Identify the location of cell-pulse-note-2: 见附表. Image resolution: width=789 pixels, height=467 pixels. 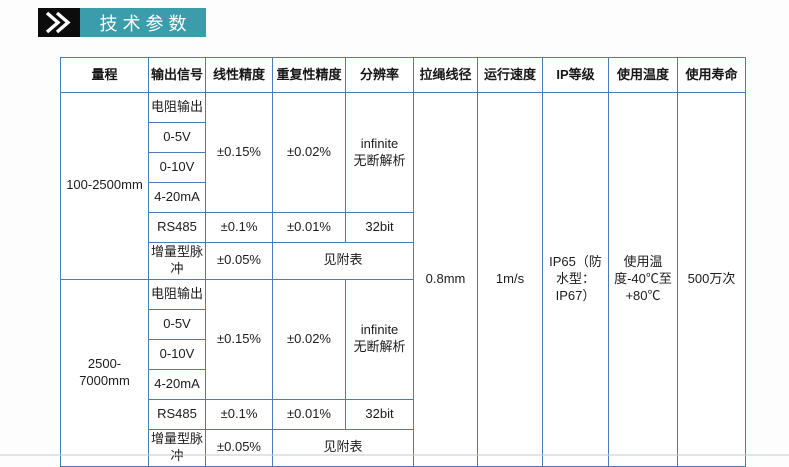
(343, 447).